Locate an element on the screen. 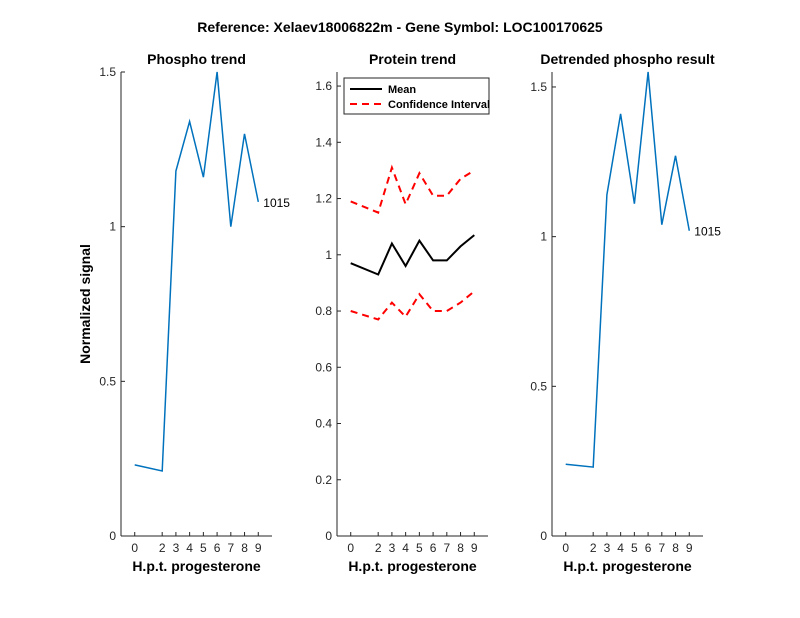 The image size is (800, 618). y-tick-label: 1.2 is located at coordinates (323, 199).